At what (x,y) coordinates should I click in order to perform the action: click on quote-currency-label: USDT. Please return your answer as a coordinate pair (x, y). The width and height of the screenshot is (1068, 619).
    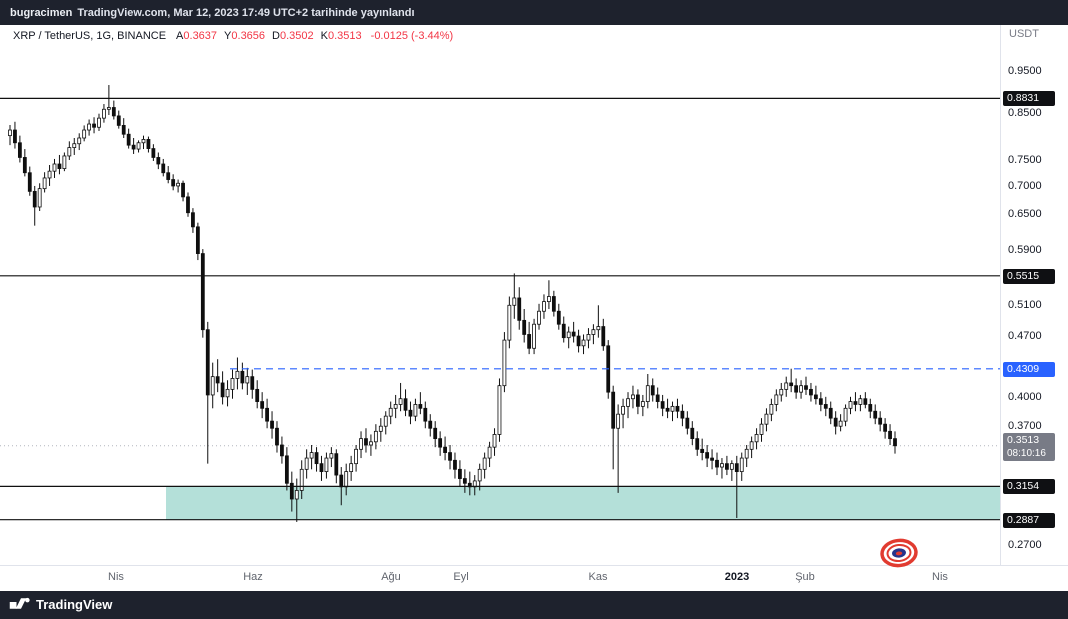
    Looking at the image, I should click on (1024, 34).